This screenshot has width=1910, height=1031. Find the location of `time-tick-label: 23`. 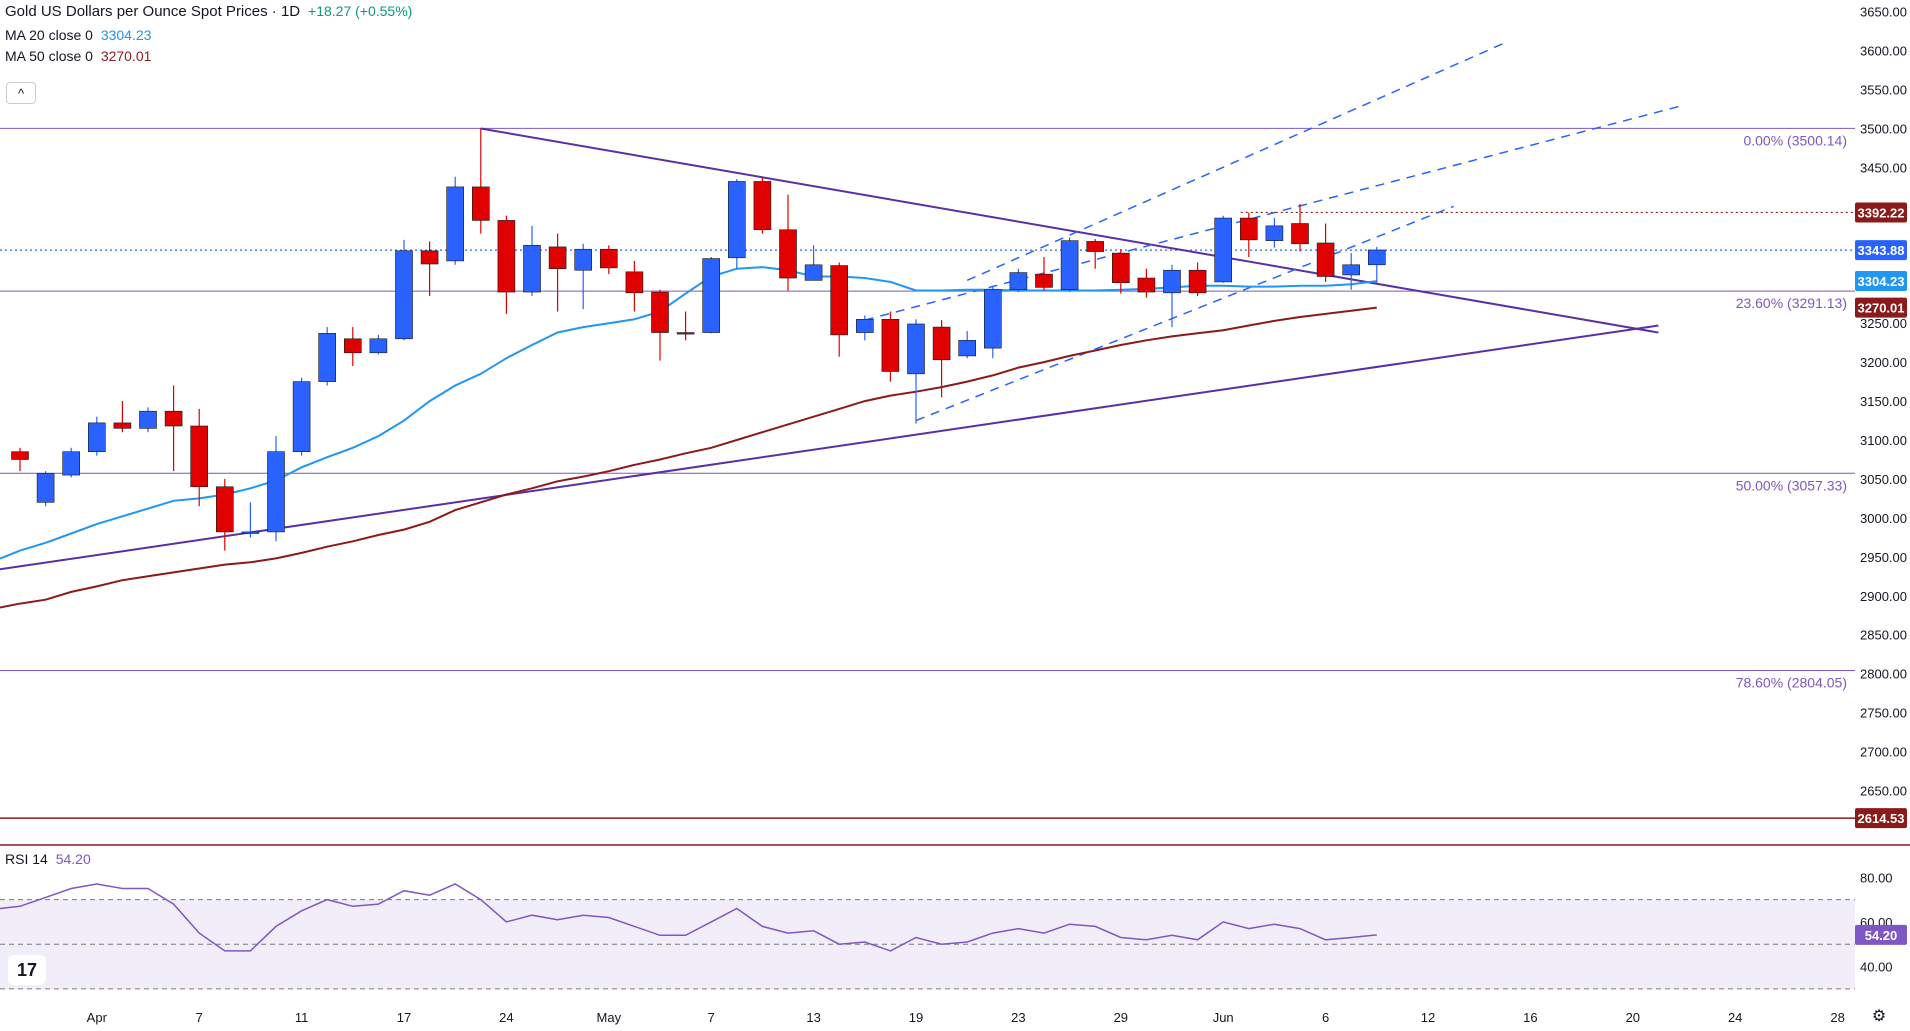

time-tick-label: 23 is located at coordinates (1018, 1017).